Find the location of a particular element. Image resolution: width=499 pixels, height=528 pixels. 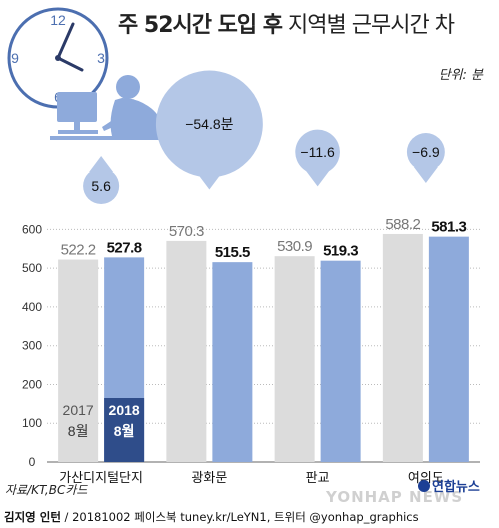

footer-author: 김지영 인턴 is located at coordinates (32, 517).